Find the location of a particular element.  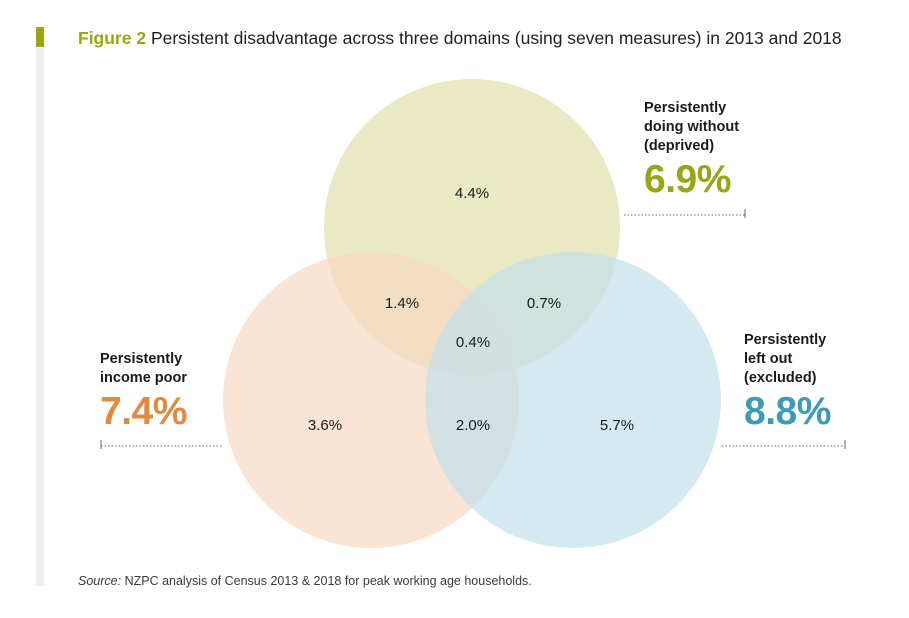

callout-income-poor: Persistently income poor 7.4% is located at coordinates (143, 392).